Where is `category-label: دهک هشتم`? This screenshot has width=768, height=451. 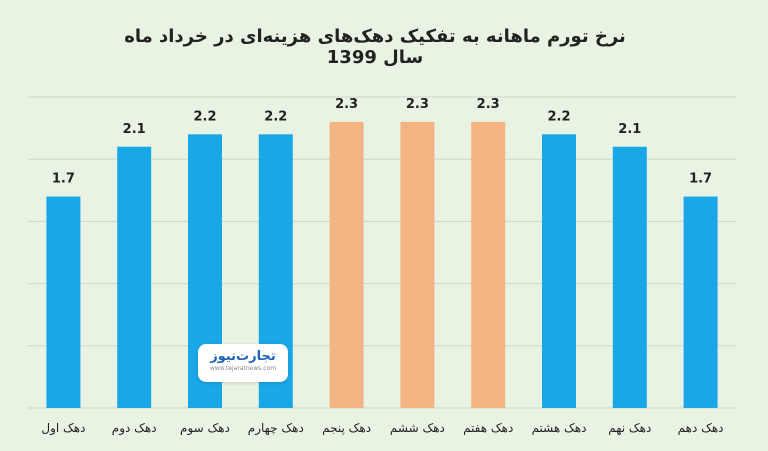 category-label: دهک هشتم is located at coordinates (559, 428).